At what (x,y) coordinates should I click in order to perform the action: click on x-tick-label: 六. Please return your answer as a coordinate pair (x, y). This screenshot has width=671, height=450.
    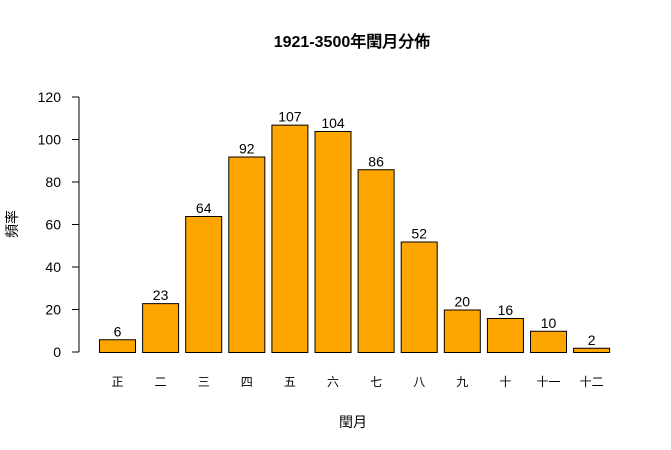
    Looking at the image, I should click on (333, 382).